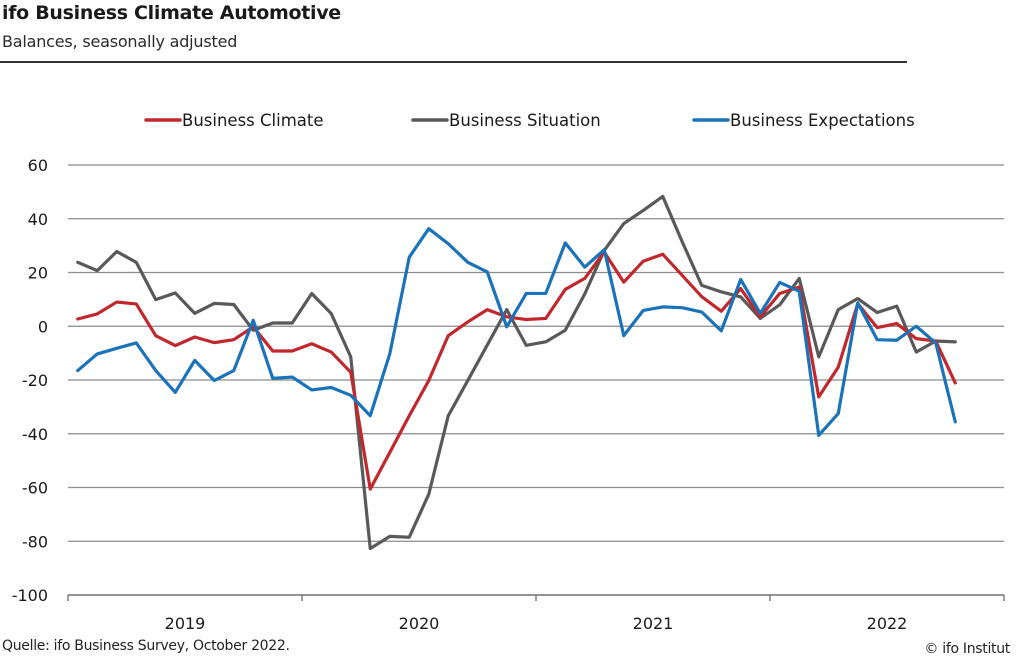  Describe the element at coordinates (822, 120) in the screenshot. I see `legend-label: Business Expectations` at that location.